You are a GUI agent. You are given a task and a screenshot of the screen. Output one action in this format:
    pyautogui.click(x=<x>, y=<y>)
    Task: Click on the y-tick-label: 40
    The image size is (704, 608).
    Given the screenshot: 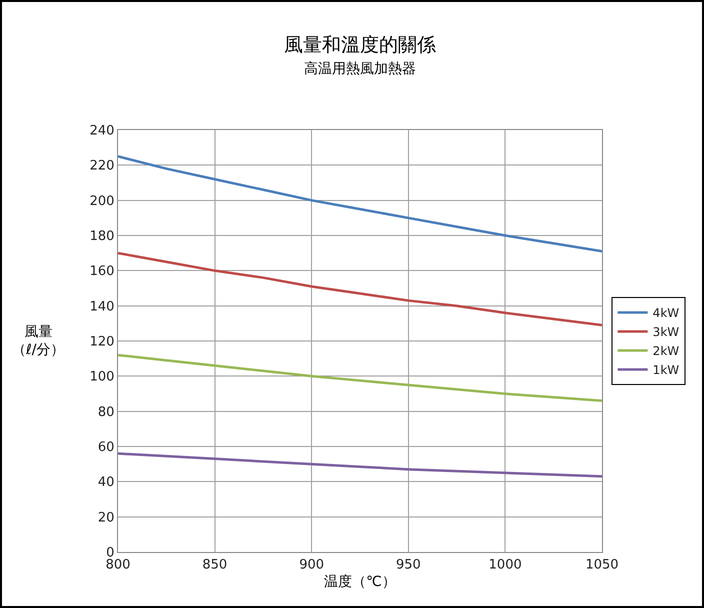 What is the action you would take?
    pyautogui.click(x=106, y=482)
    